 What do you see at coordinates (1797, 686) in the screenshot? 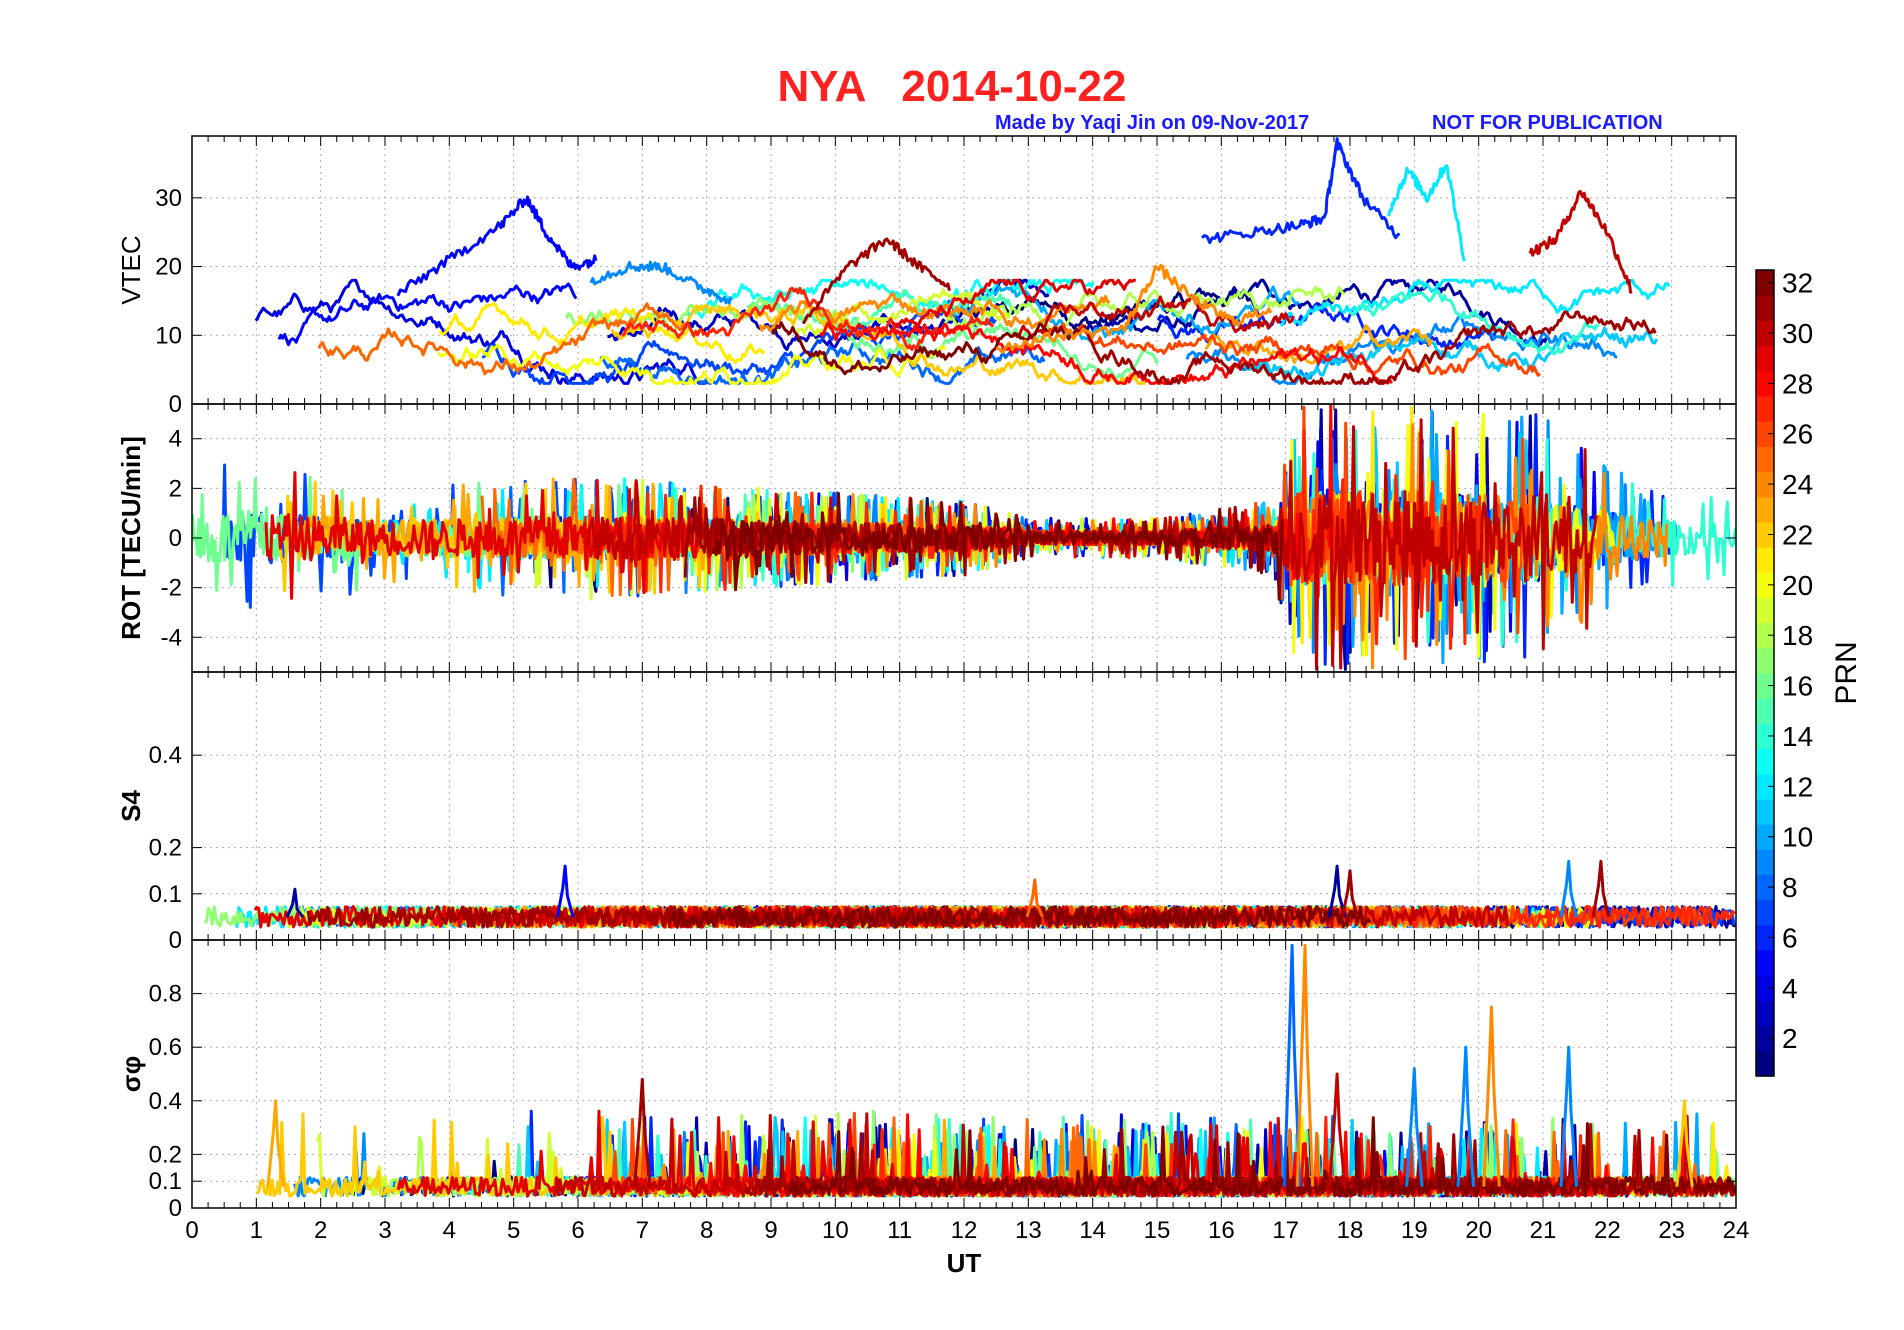
I see `colorbar-tick-label: 16` at bounding box center [1797, 686].